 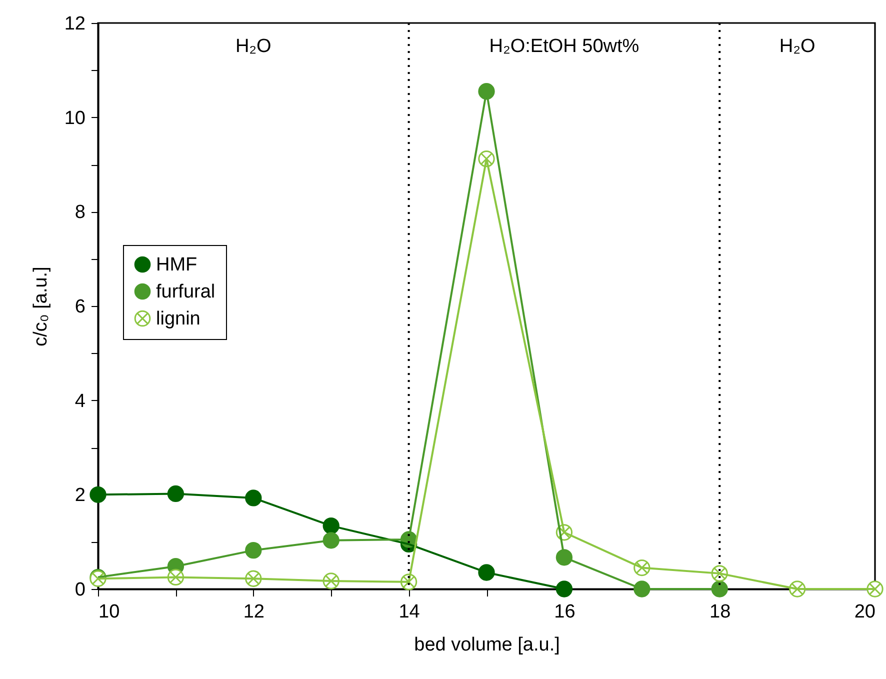 What do you see at coordinates (178, 319) in the screenshot?
I see `legend-label: lignin` at bounding box center [178, 319].